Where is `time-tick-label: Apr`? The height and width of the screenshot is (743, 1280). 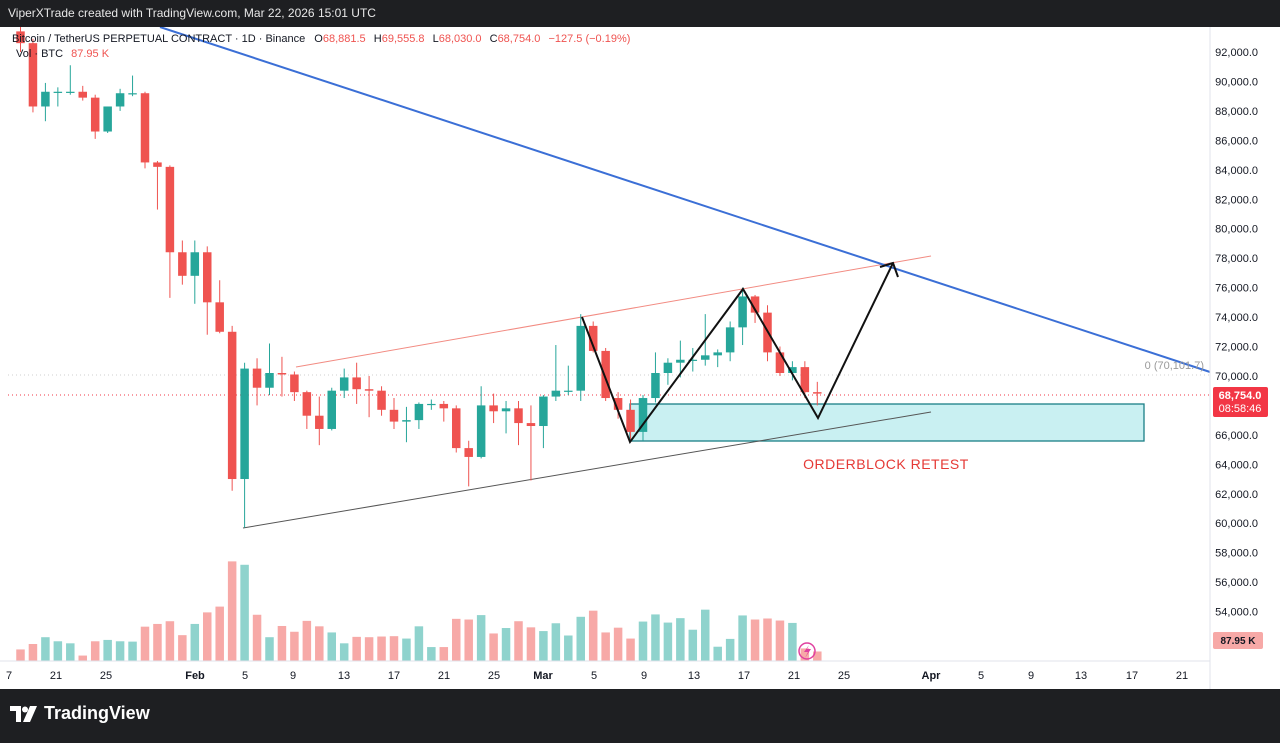
time-tick-label: Apr is located at coordinates (932, 676).